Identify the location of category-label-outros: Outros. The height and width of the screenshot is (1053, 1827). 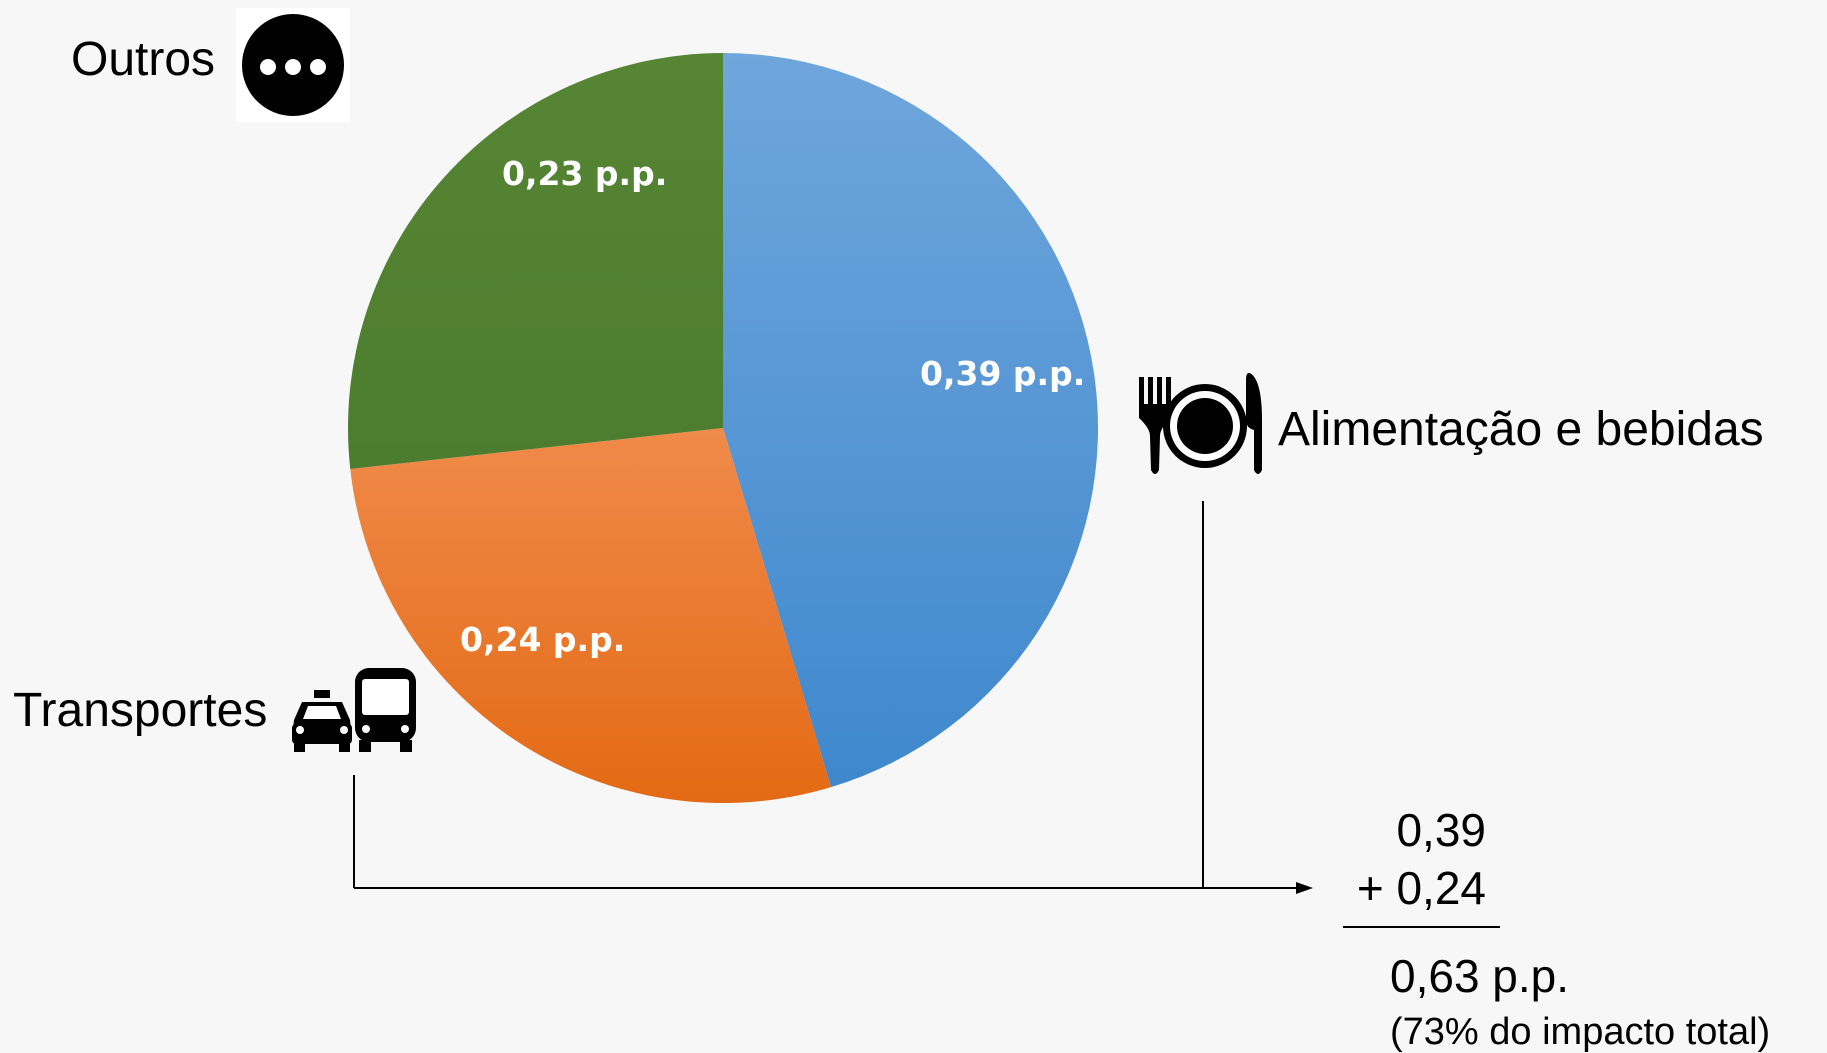
(143, 59).